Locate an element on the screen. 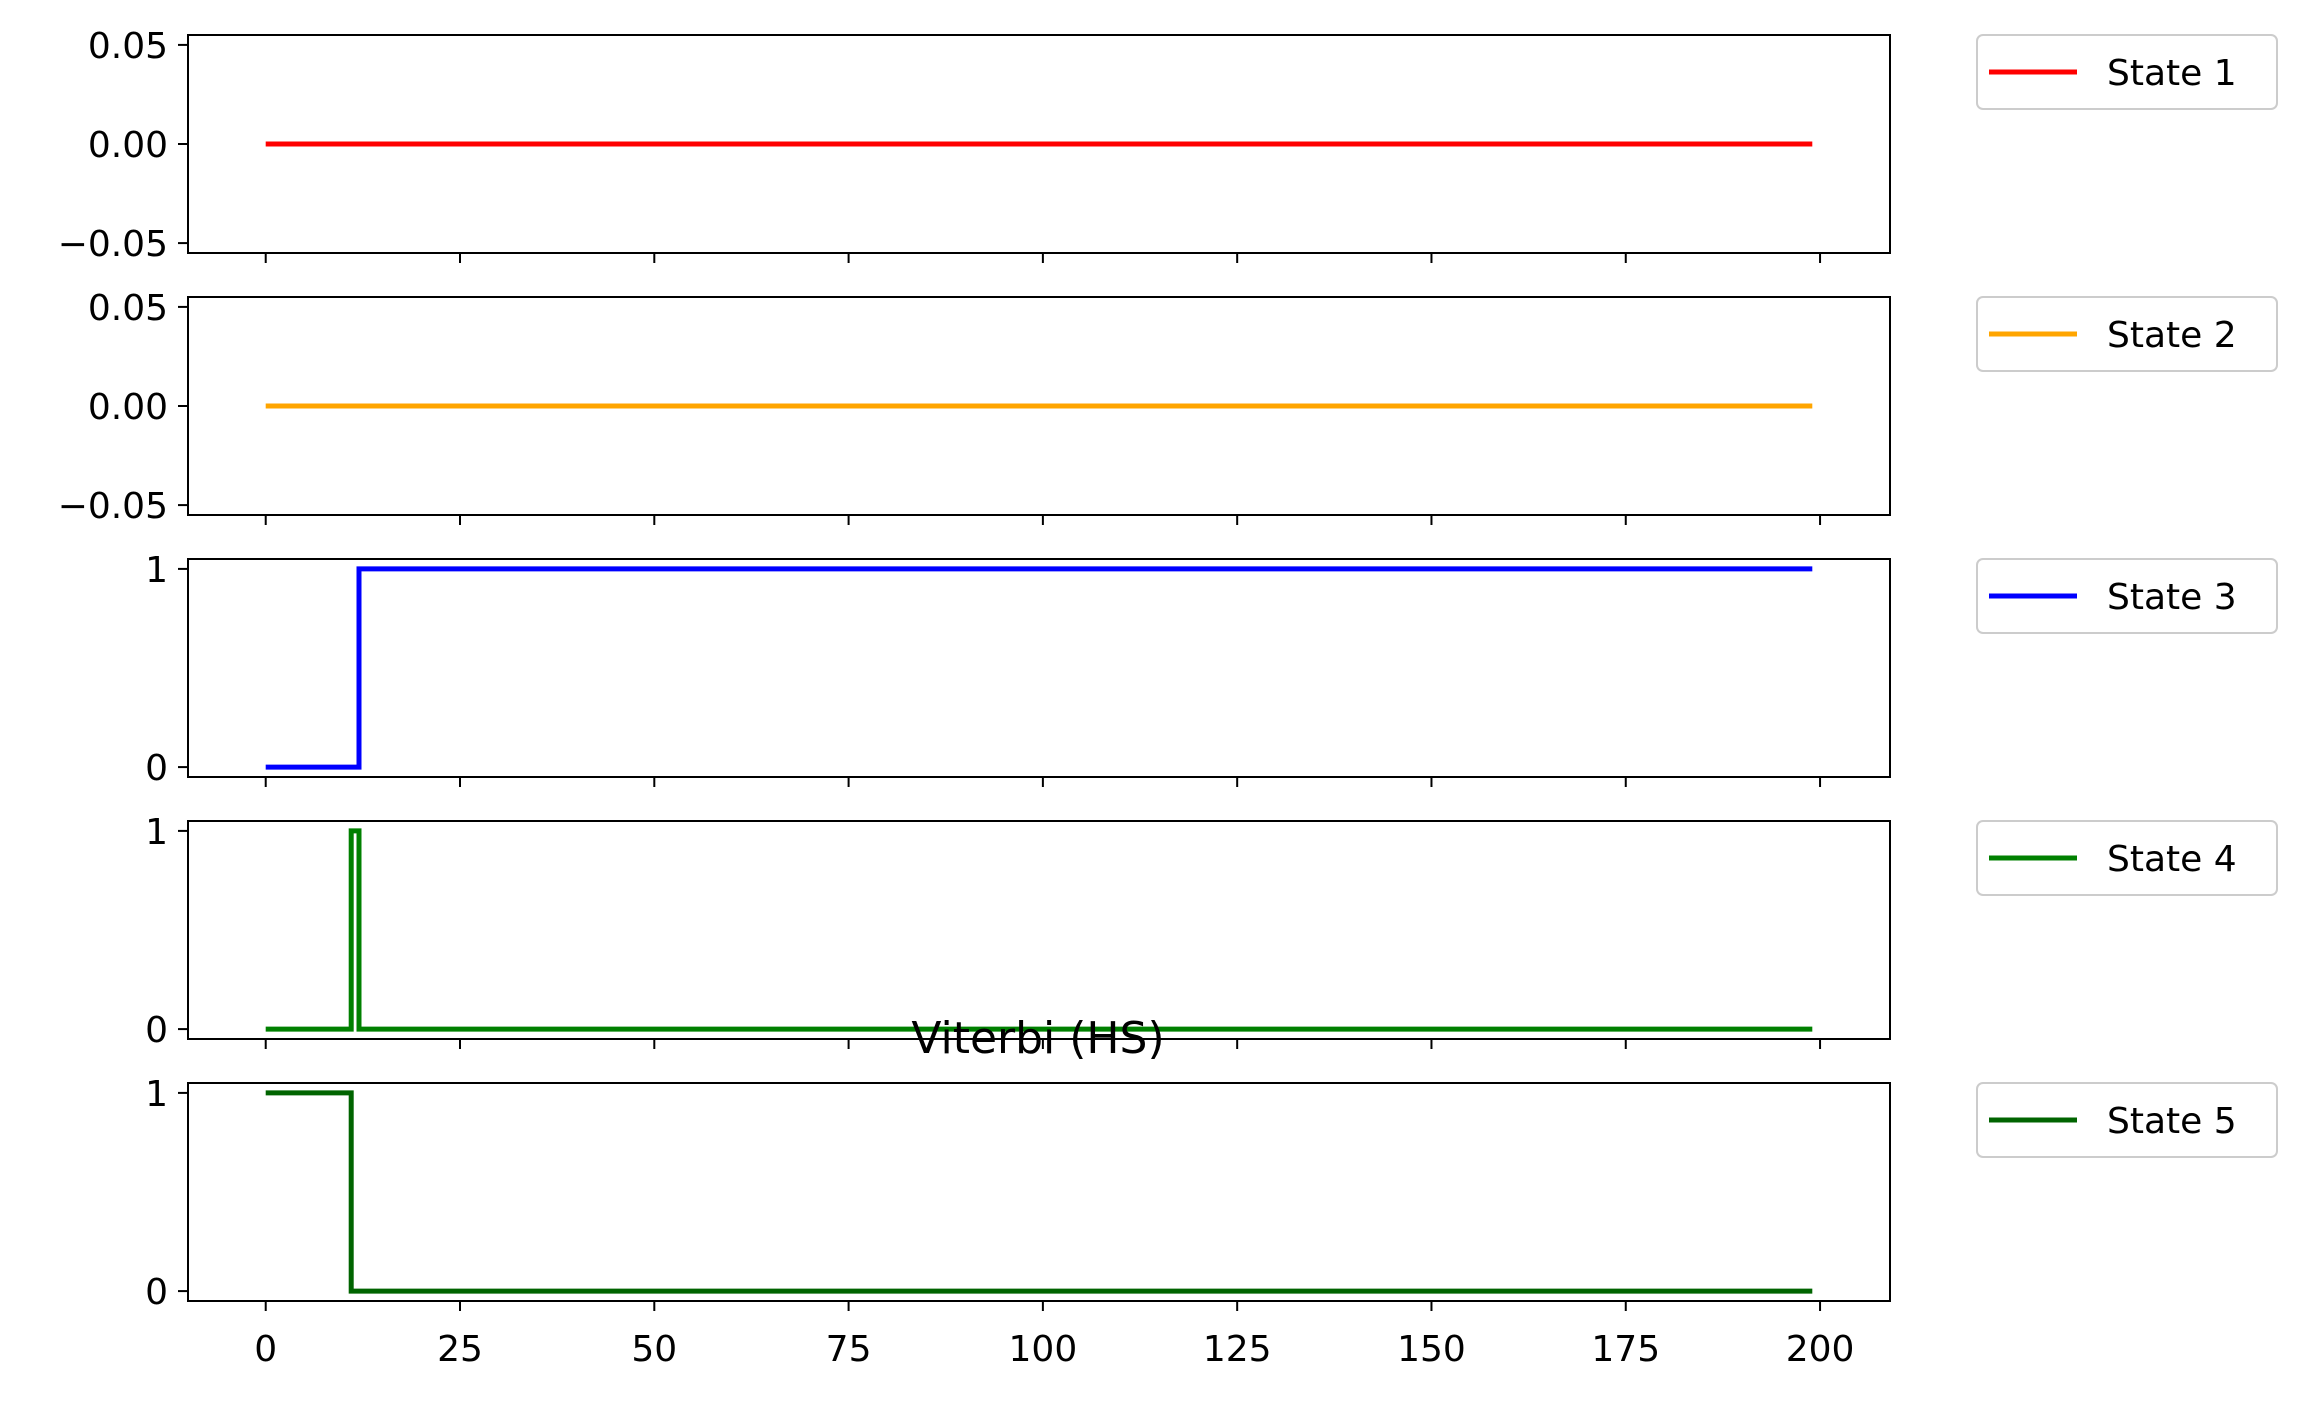 Image resolution: width=2303 pixels, height=1402 pixels. x-tick-label: 100 is located at coordinates (1043, 1349).